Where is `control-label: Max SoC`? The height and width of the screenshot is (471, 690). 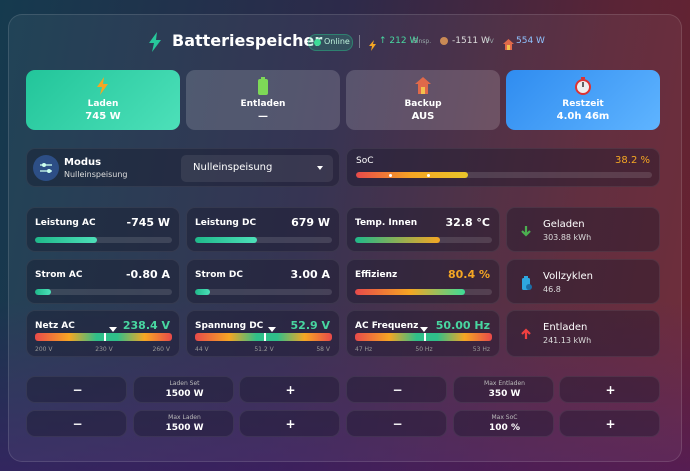 control-label: Max SoC is located at coordinates (504, 417).